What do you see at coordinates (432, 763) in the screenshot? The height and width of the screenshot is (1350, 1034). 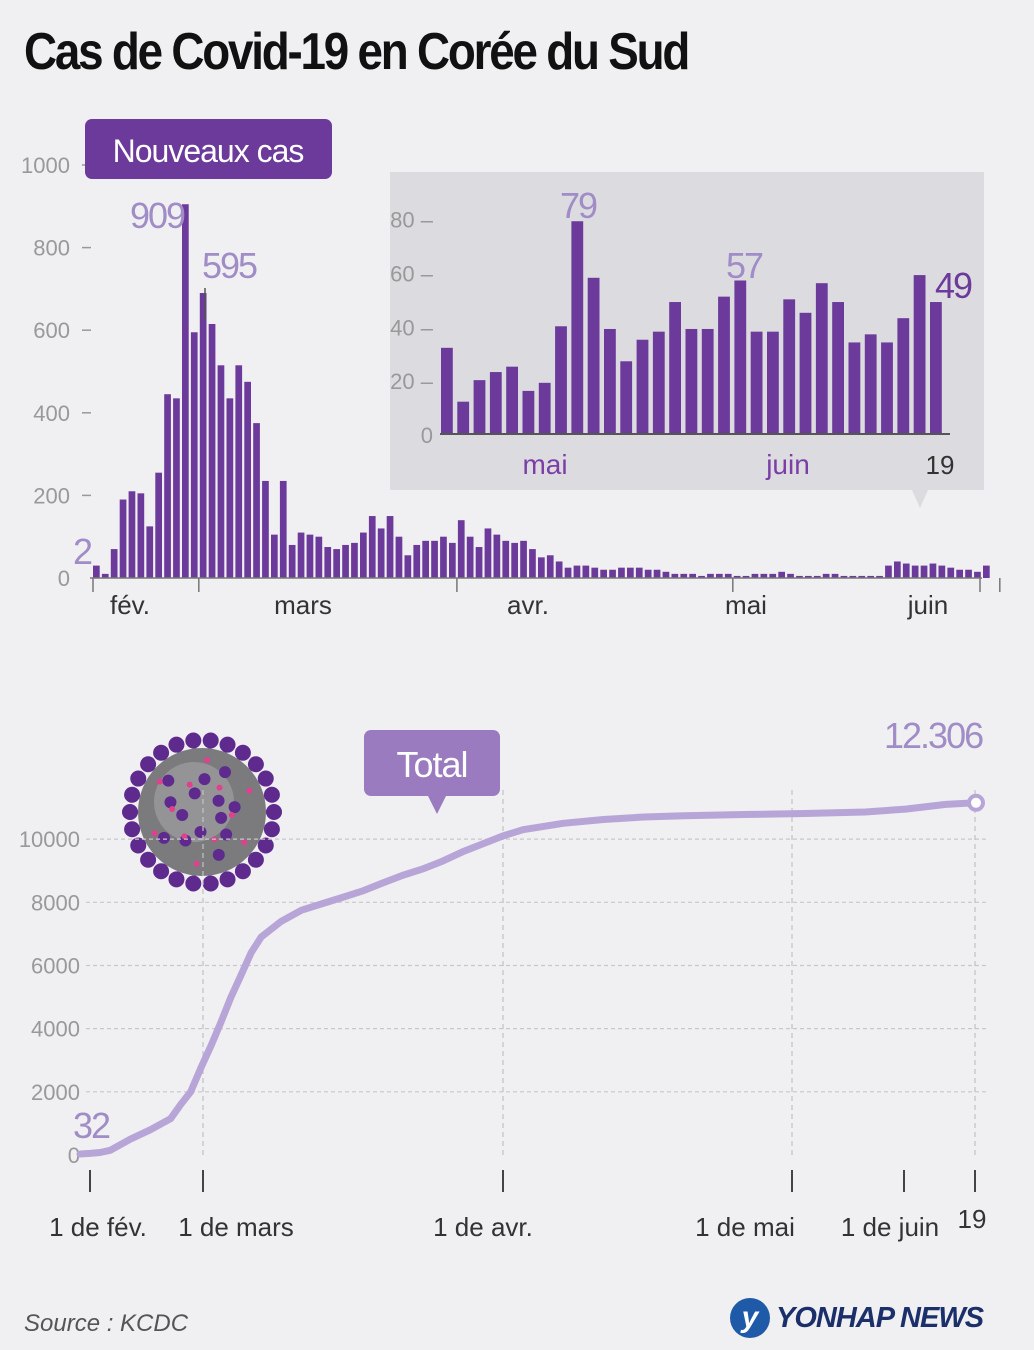 I see `total-badge` at bounding box center [432, 763].